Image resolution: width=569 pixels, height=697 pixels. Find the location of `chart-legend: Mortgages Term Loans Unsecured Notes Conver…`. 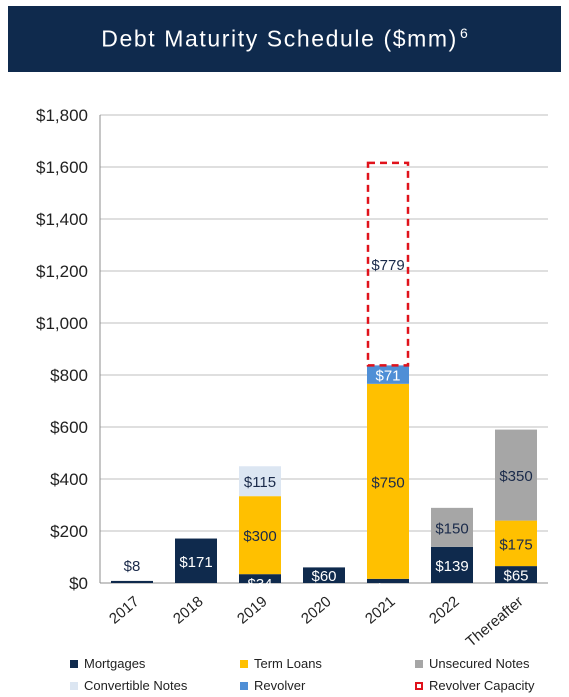

chart-legend: Mortgages Term Loans Unsecured Notes Conver… is located at coordinates (284, 674).